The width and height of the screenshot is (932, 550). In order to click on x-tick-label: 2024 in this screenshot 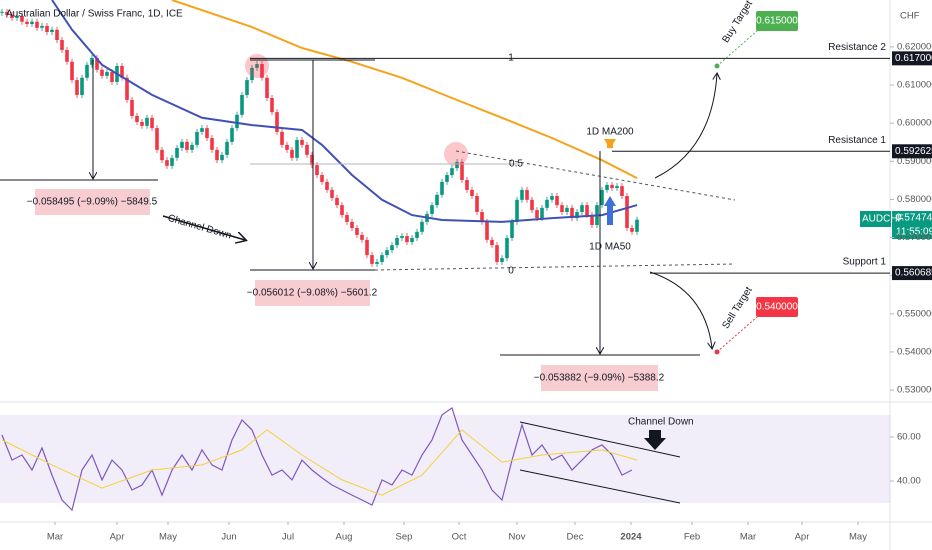, I will do `click(631, 537)`.